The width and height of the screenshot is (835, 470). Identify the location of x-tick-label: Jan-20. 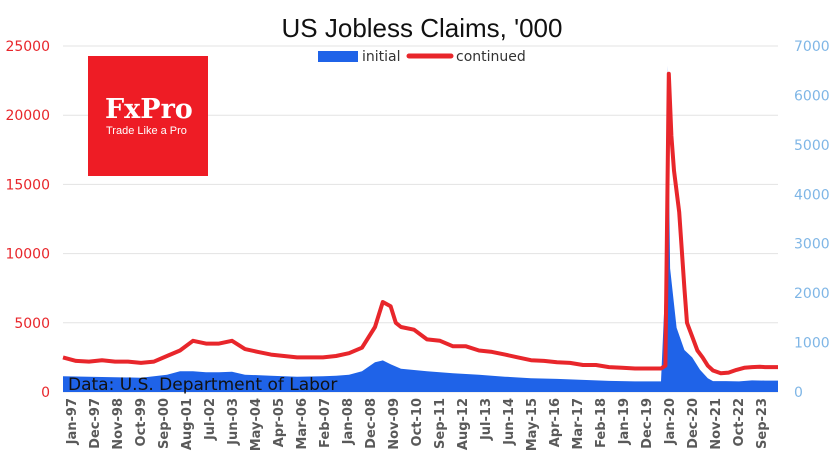
(670, 421).